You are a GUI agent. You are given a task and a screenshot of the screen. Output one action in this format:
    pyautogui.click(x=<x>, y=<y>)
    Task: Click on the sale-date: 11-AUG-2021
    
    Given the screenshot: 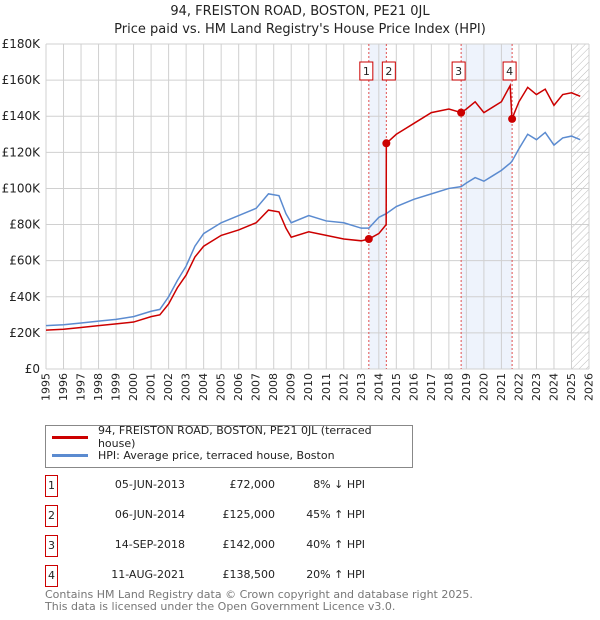 What is the action you would take?
    pyautogui.click(x=148, y=574)
    